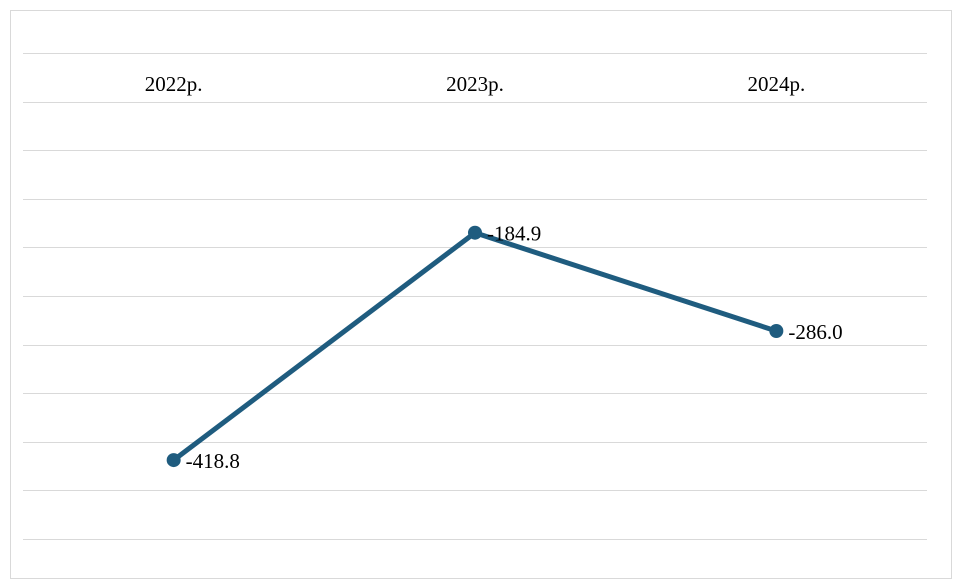 The width and height of the screenshot is (962, 581). Describe the element at coordinates (776, 84) in the screenshot. I see `category-label: 2024р.` at that location.